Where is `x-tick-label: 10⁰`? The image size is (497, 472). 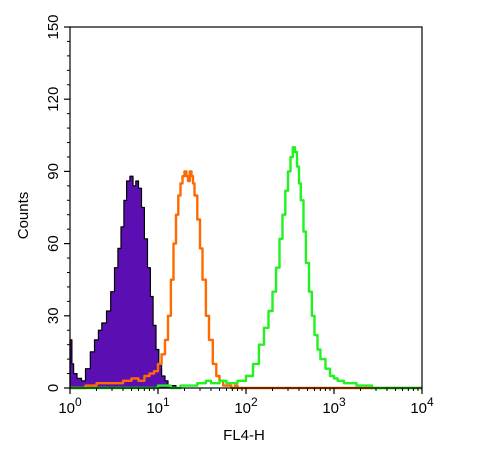
x-tick-label: 10⁰ is located at coordinates (70, 406).